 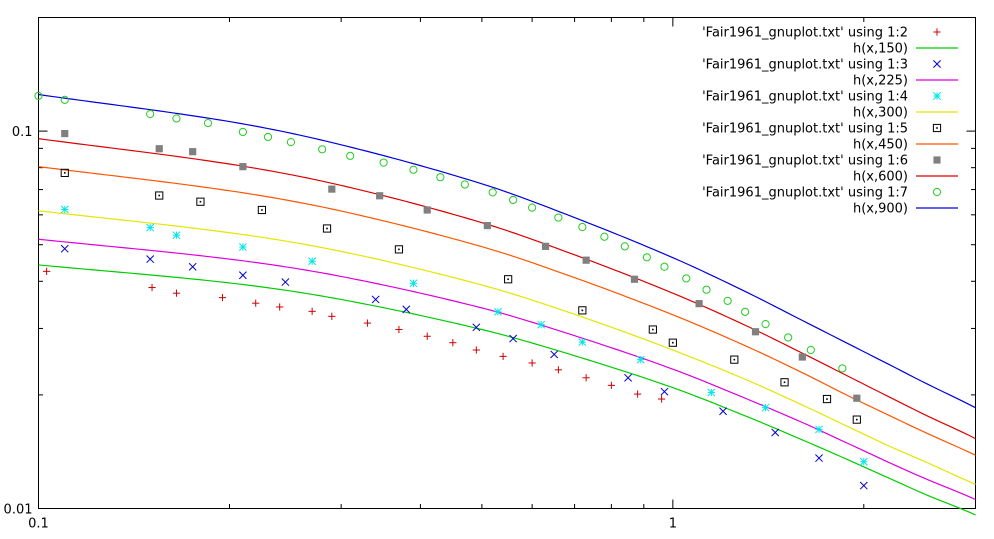 I want to click on legend-label: 'Fair1961_gnuplot.txt' using 1:6, so click(x=805, y=161).